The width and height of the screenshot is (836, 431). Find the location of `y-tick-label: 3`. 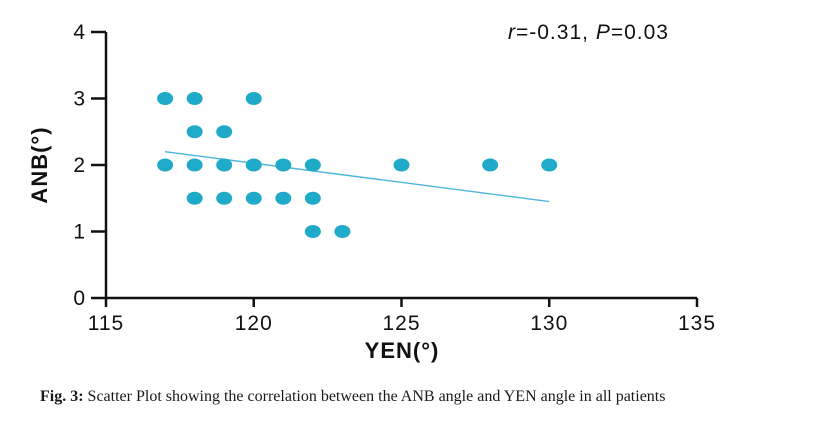

y-tick-label: 3 is located at coordinates (79, 99).